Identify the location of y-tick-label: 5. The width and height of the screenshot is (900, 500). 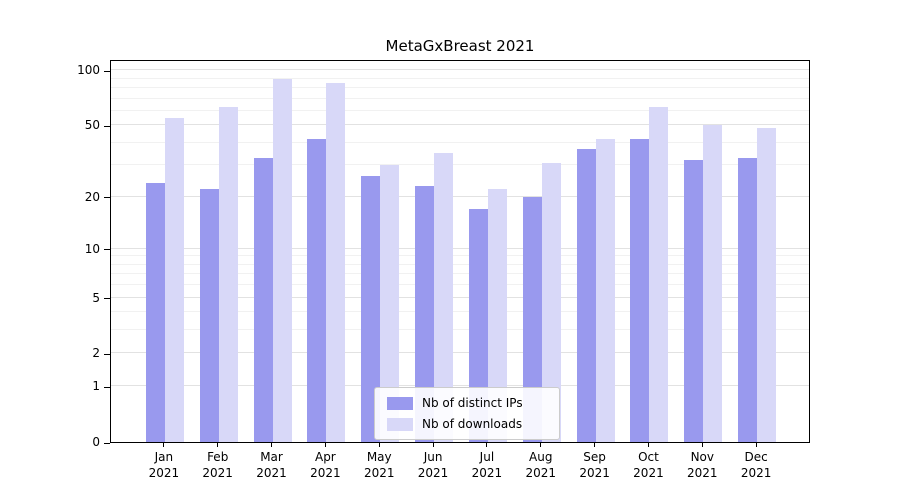
(96, 297).